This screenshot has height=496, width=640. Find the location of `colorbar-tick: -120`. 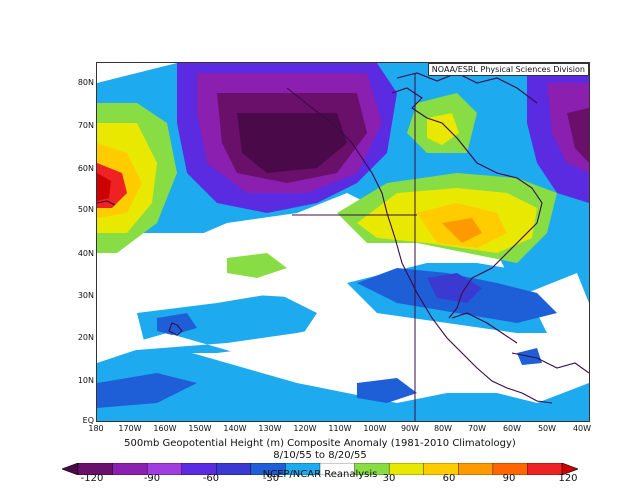

colorbar-tick: -120 is located at coordinates (92, 478).